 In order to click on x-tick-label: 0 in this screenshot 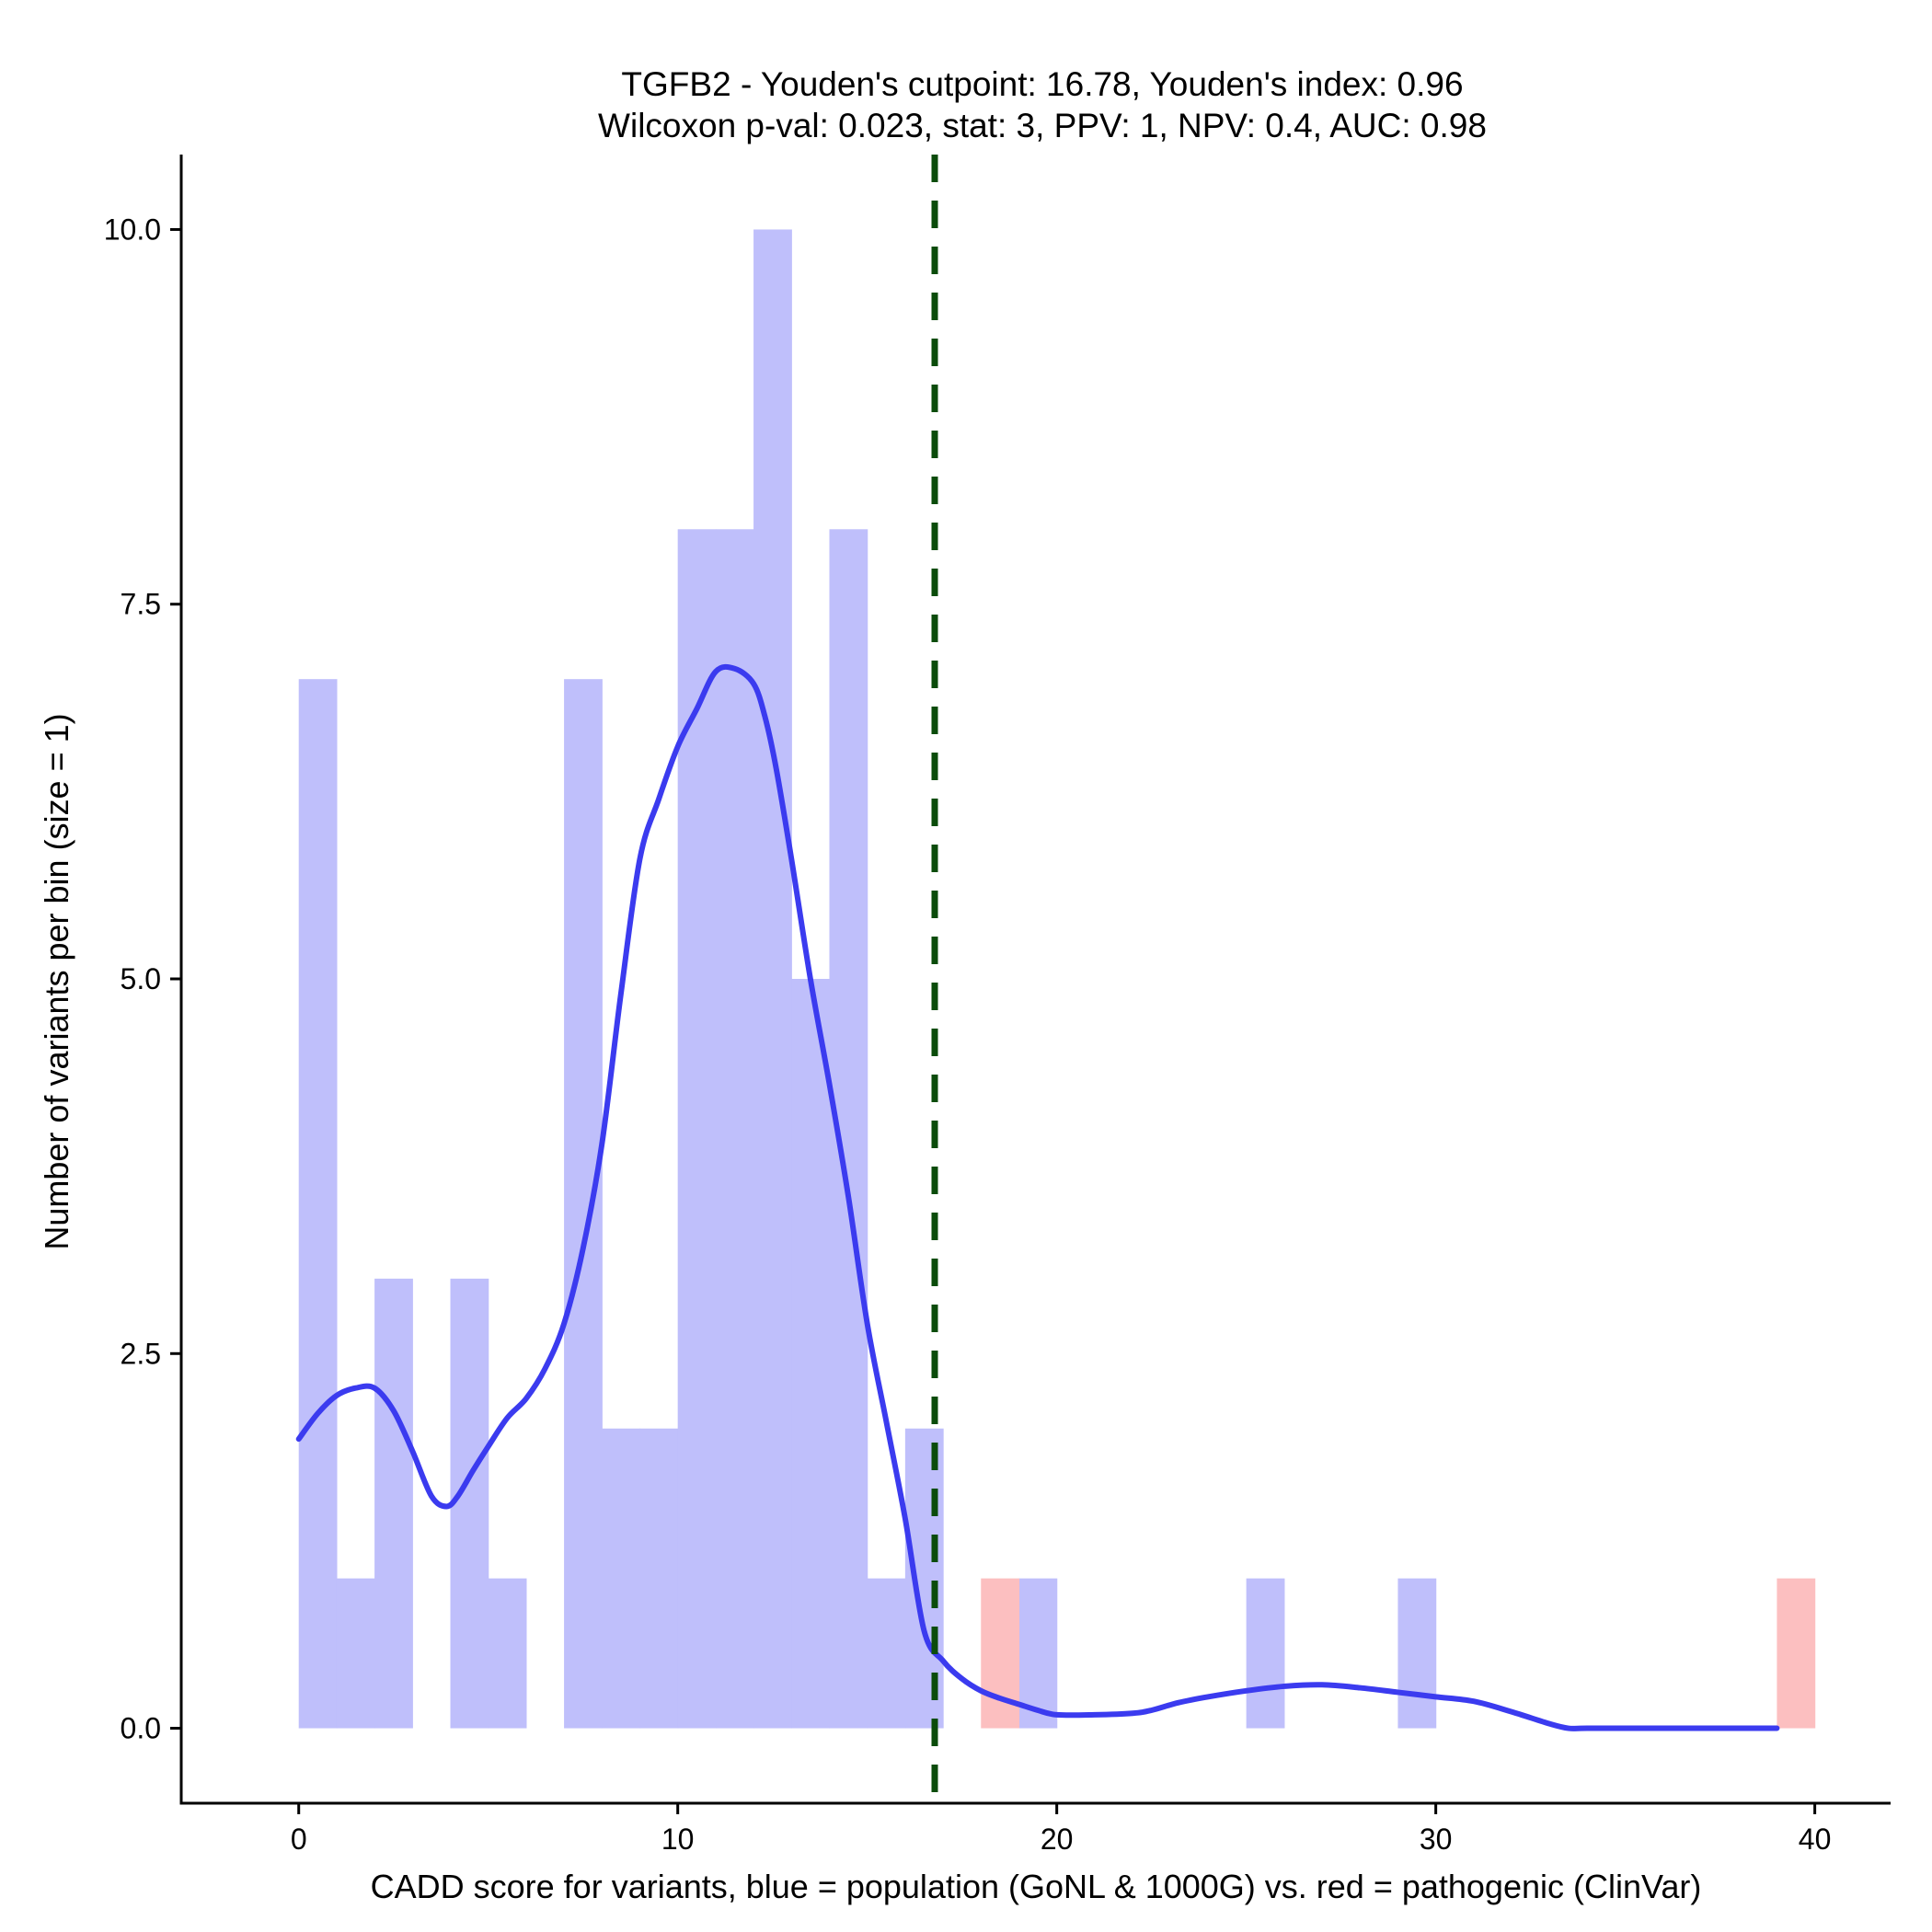, I will do `click(299, 1839)`.